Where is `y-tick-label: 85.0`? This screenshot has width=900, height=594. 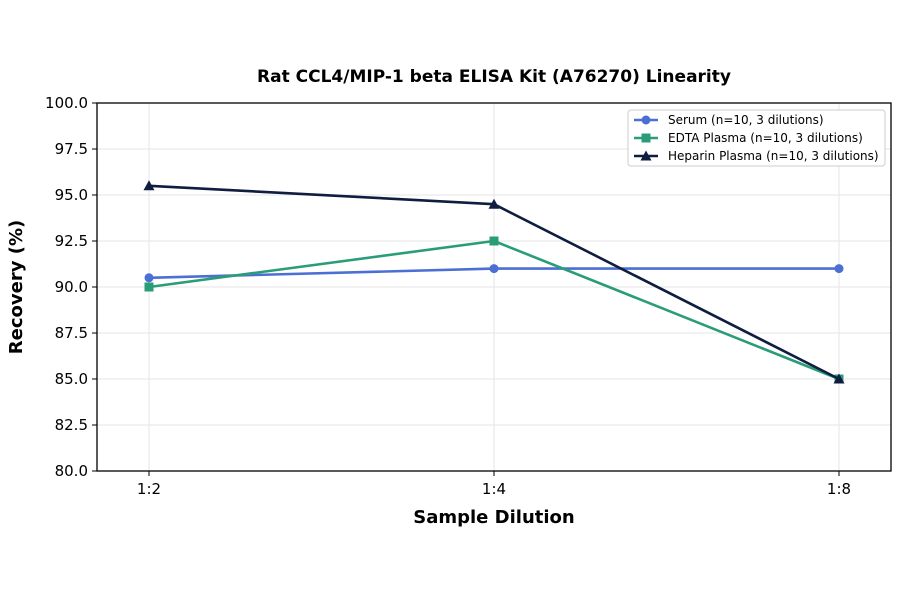 y-tick-label: 85.0 is located at coordinates (71, 379).